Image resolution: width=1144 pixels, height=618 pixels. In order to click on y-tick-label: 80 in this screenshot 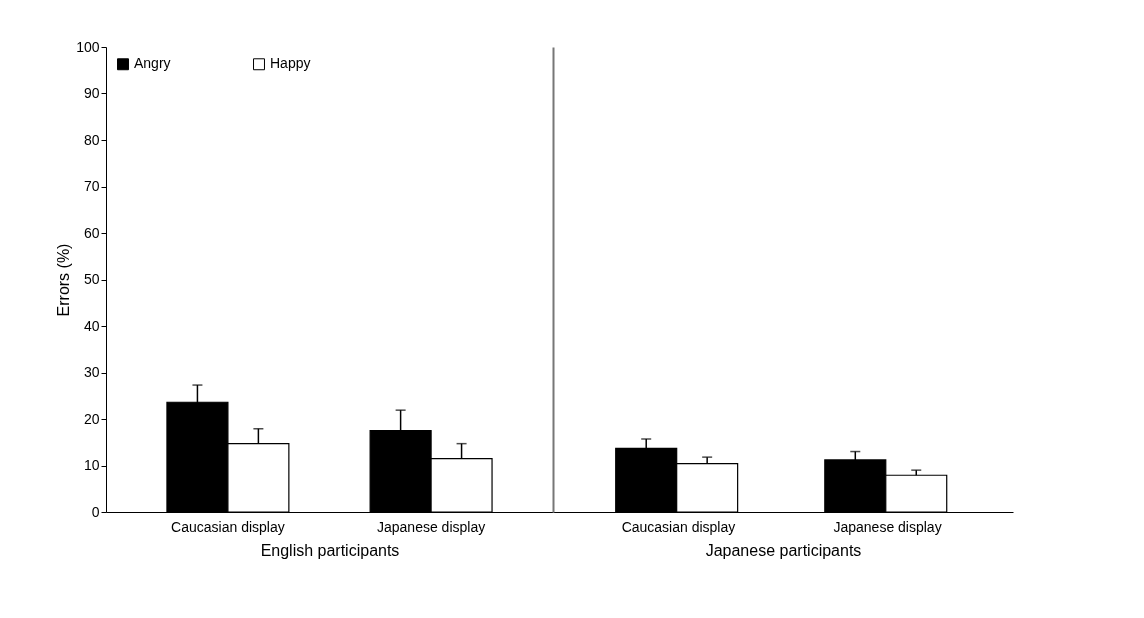, I will do `click(91, 139)`.